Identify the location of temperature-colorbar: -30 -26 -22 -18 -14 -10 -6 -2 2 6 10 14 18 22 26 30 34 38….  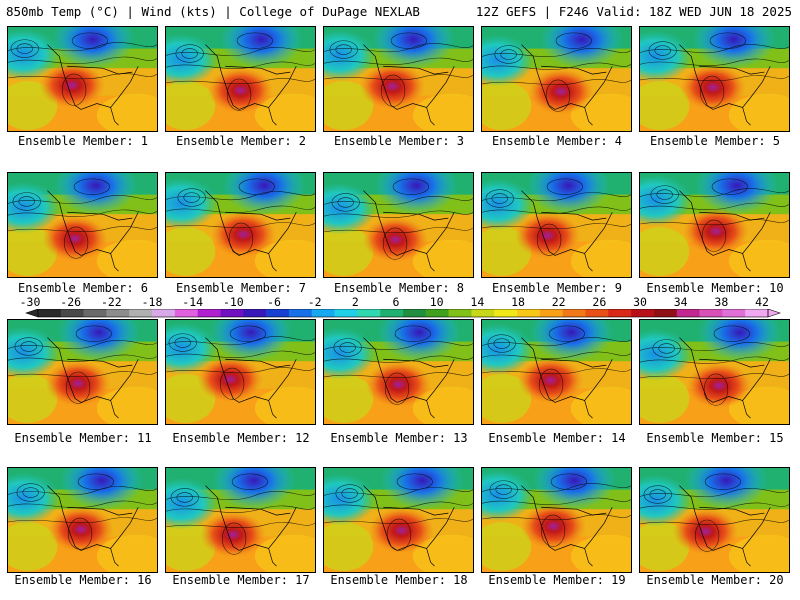
(400, 308).